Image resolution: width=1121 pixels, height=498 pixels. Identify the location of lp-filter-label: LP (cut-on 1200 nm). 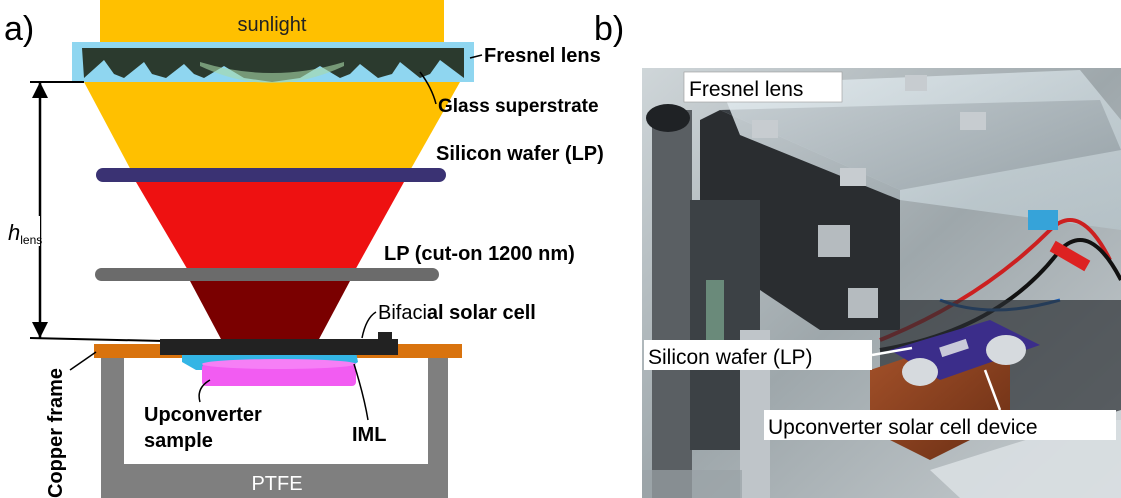
(479, 254).